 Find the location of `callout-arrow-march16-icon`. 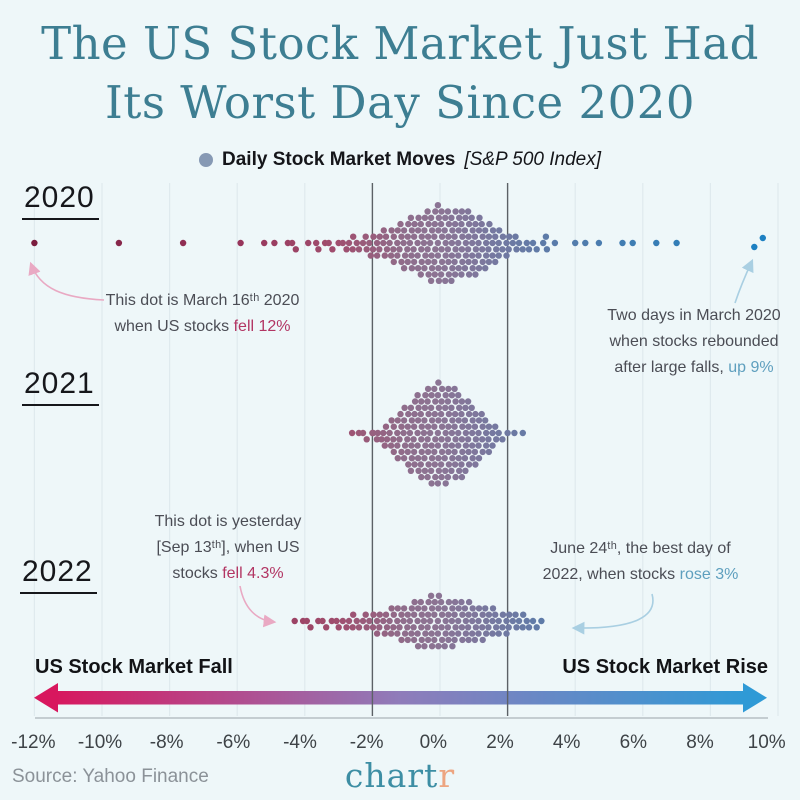

callout-arrow-march16-icon is located at coordinates (66, 281).